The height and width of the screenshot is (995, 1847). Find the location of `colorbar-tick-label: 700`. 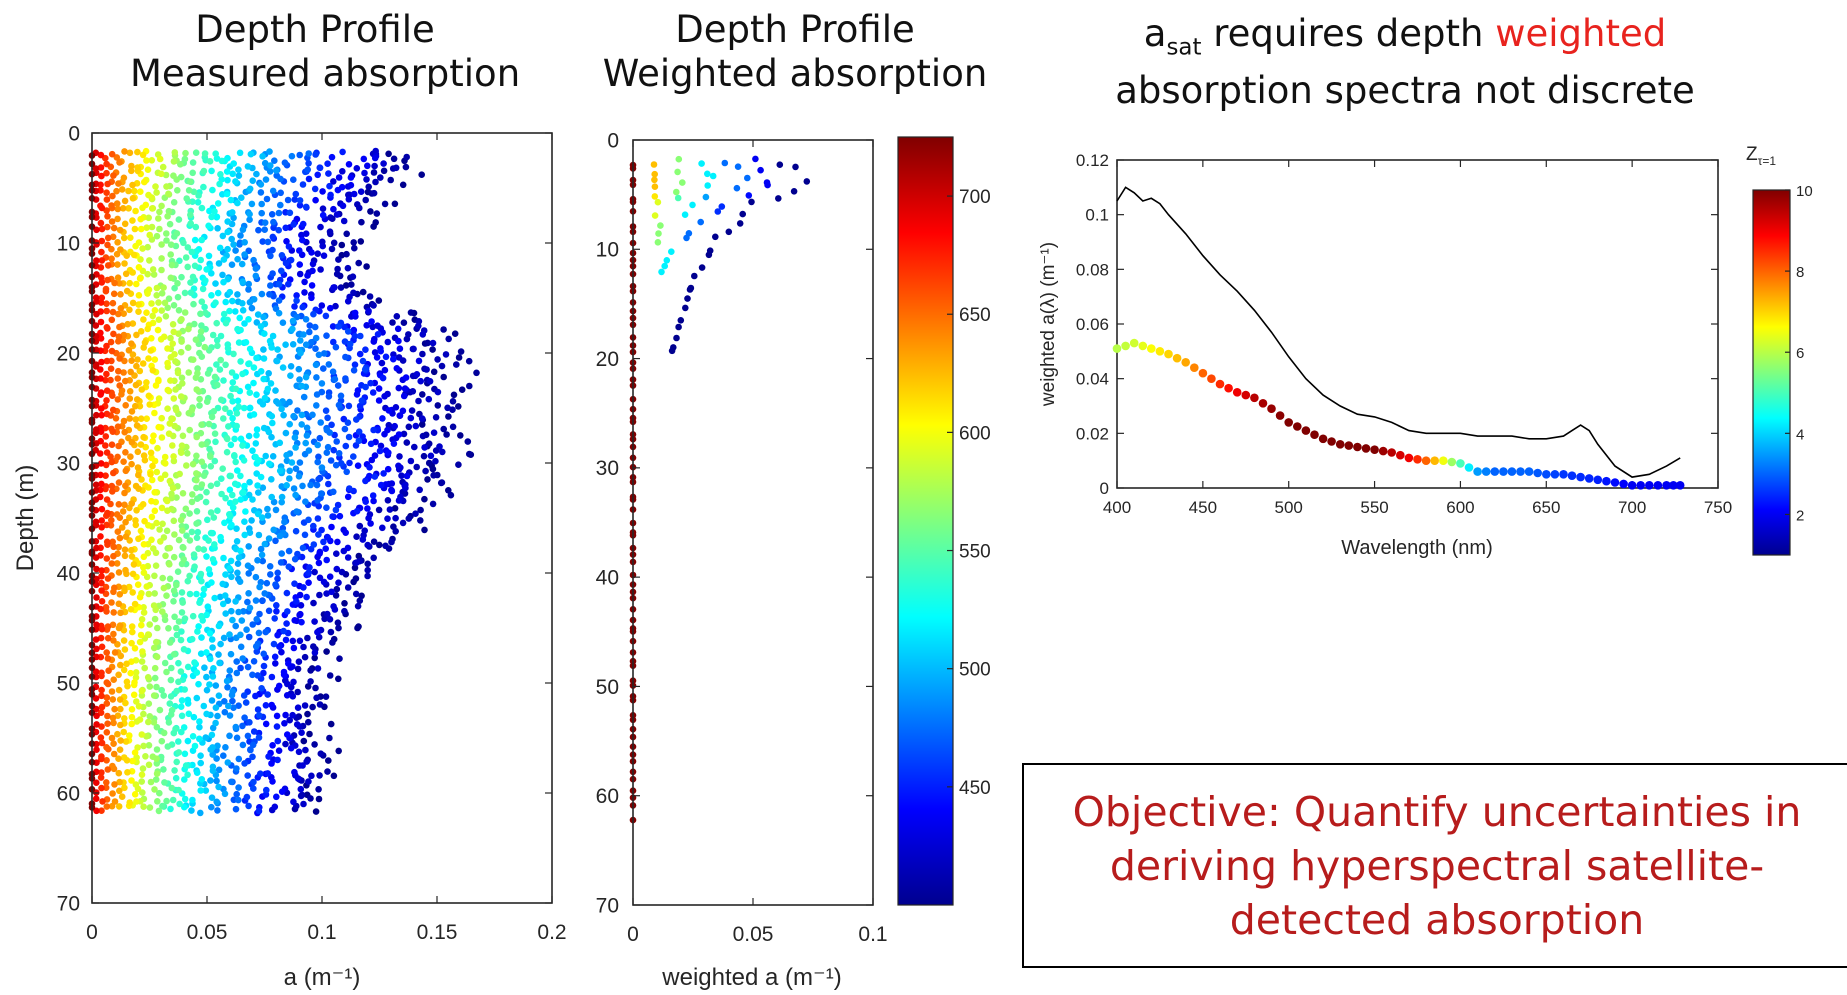

colorbar-tick-label: 700 is located at coordinates (975, 197).